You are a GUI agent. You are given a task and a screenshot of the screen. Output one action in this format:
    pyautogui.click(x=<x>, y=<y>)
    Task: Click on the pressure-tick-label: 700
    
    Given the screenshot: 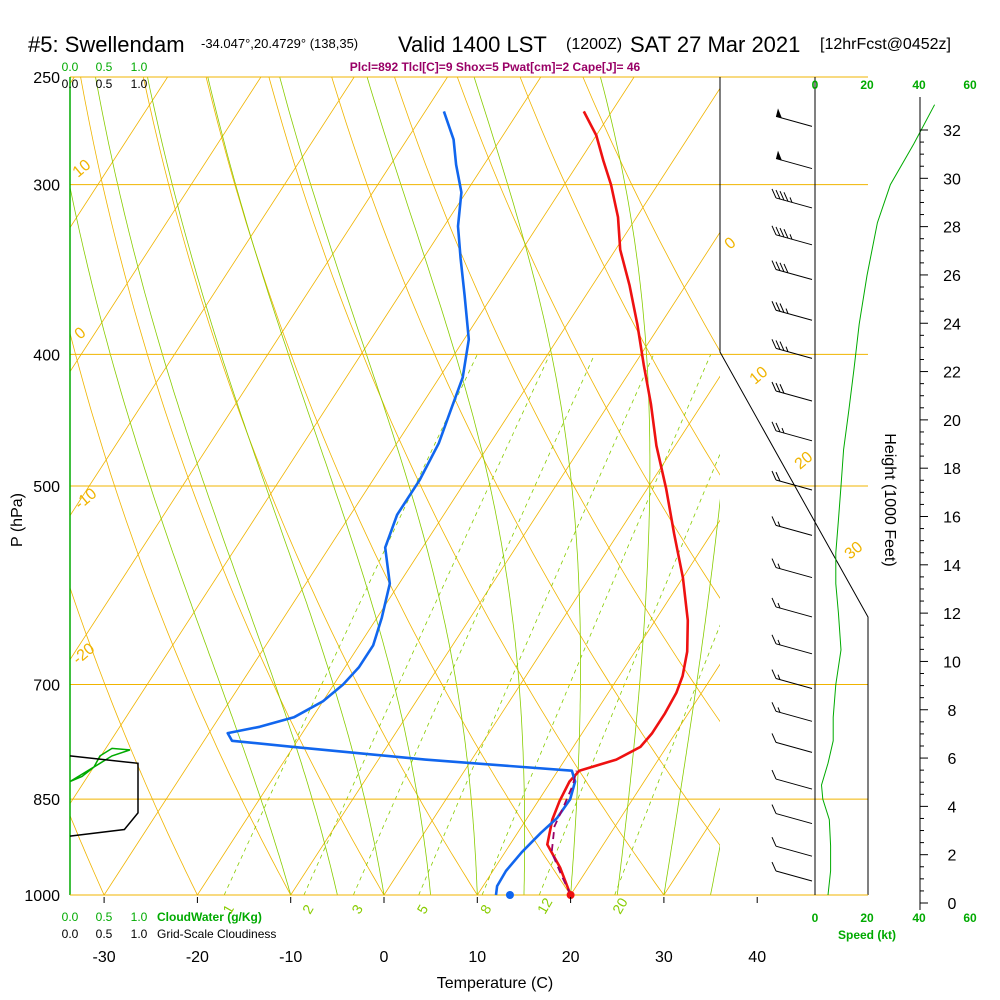 What is the action you would take?
    pyautogui.click(x=46, y=686)
    